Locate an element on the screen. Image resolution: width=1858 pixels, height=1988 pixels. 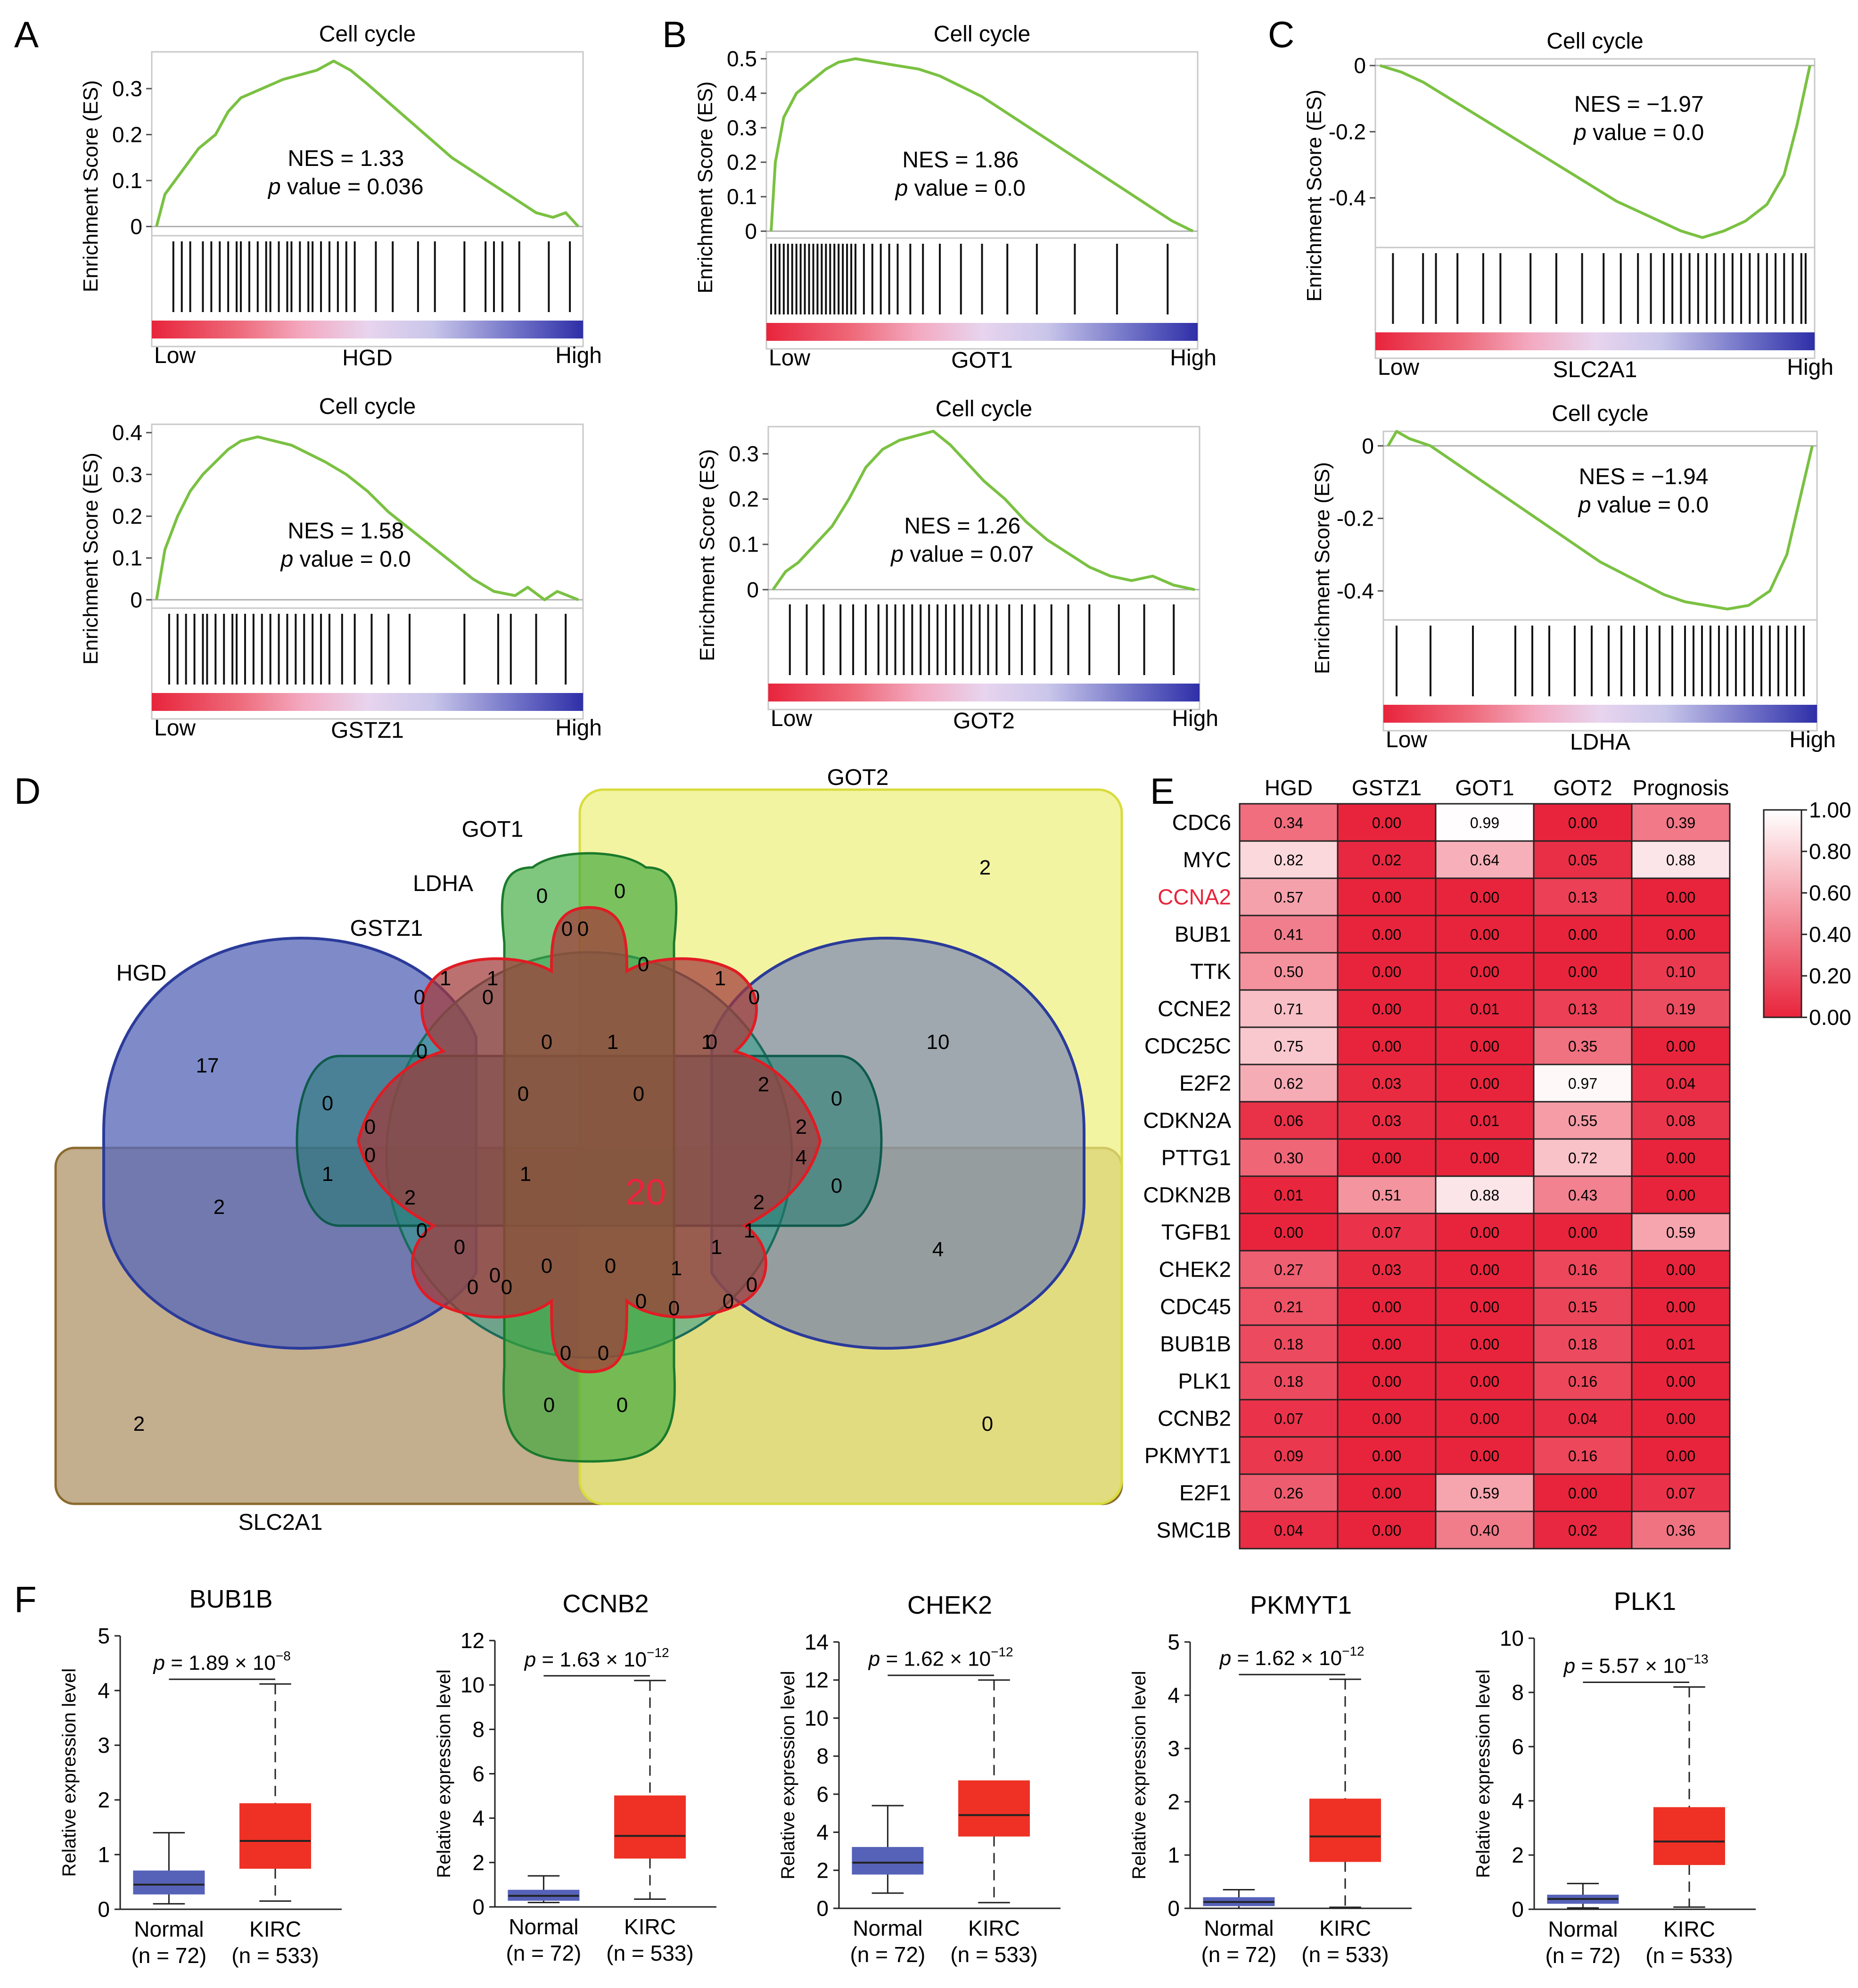
venn-count: 10 is located at coordinates (938, 1042).